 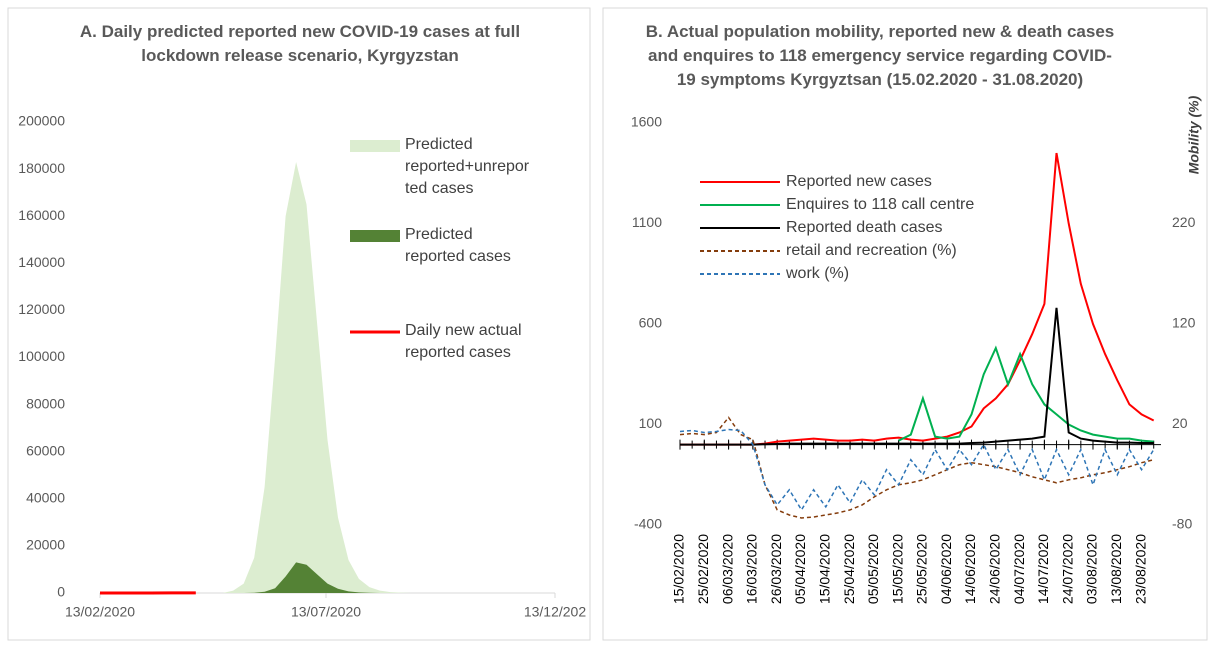 What do you see at coordinates (463, 341) in the screenshot?
I see `legend-label: Daily new actual reported cases` at bounding box center [463, 341].